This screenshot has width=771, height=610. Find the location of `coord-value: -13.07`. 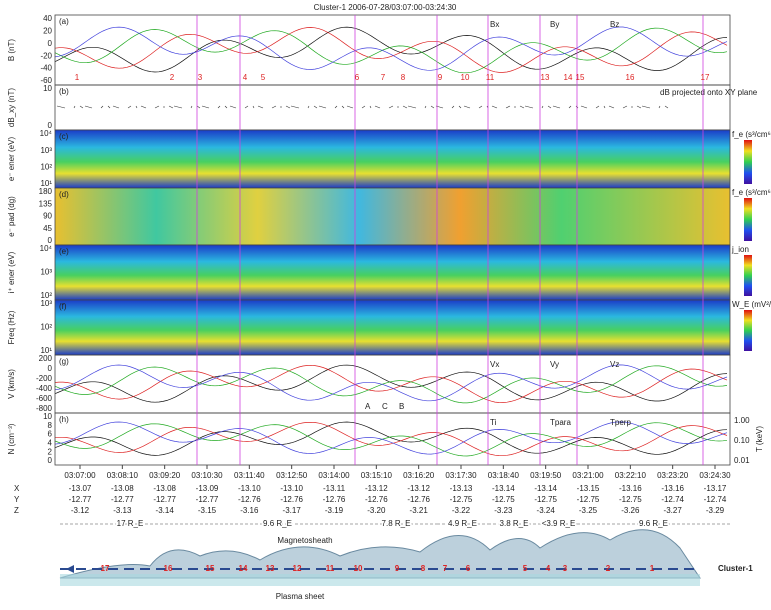

coord-value: -13.07 is located at coordinates (80, 488).